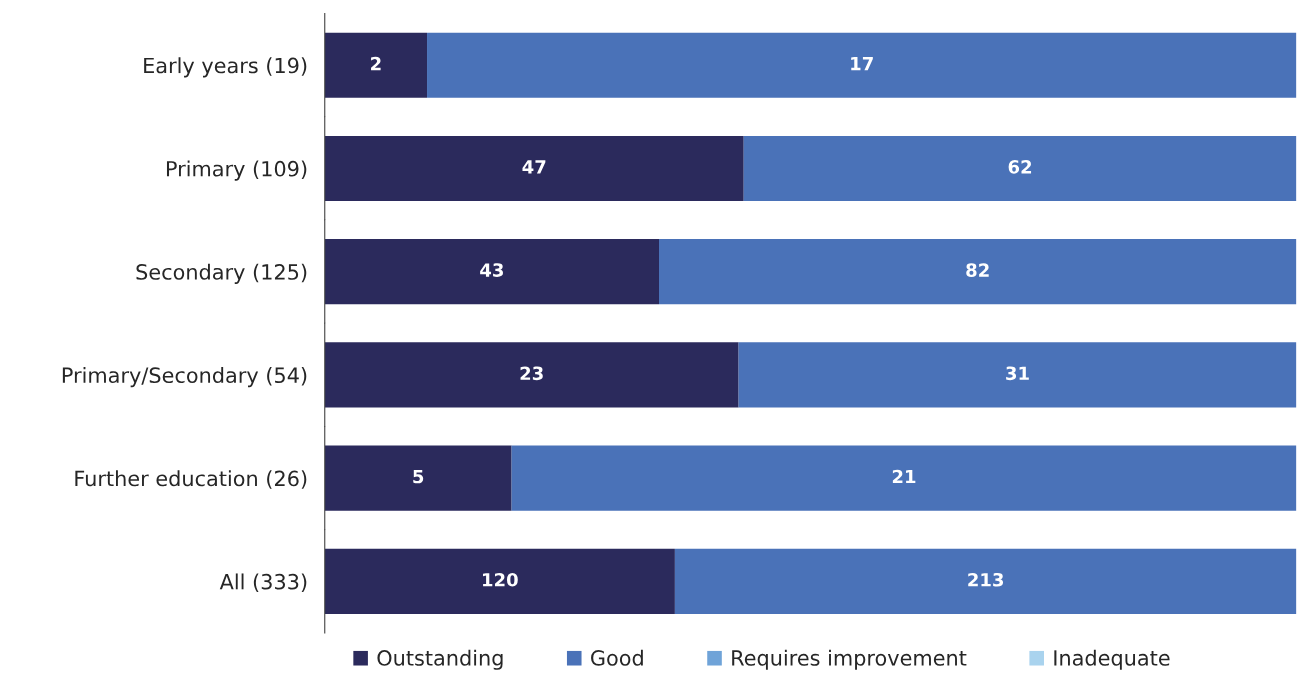  What do you see at coordinates (1017, 373) in the screenshot?
I see `data-label: 31` at bounding box center [1017, 373].